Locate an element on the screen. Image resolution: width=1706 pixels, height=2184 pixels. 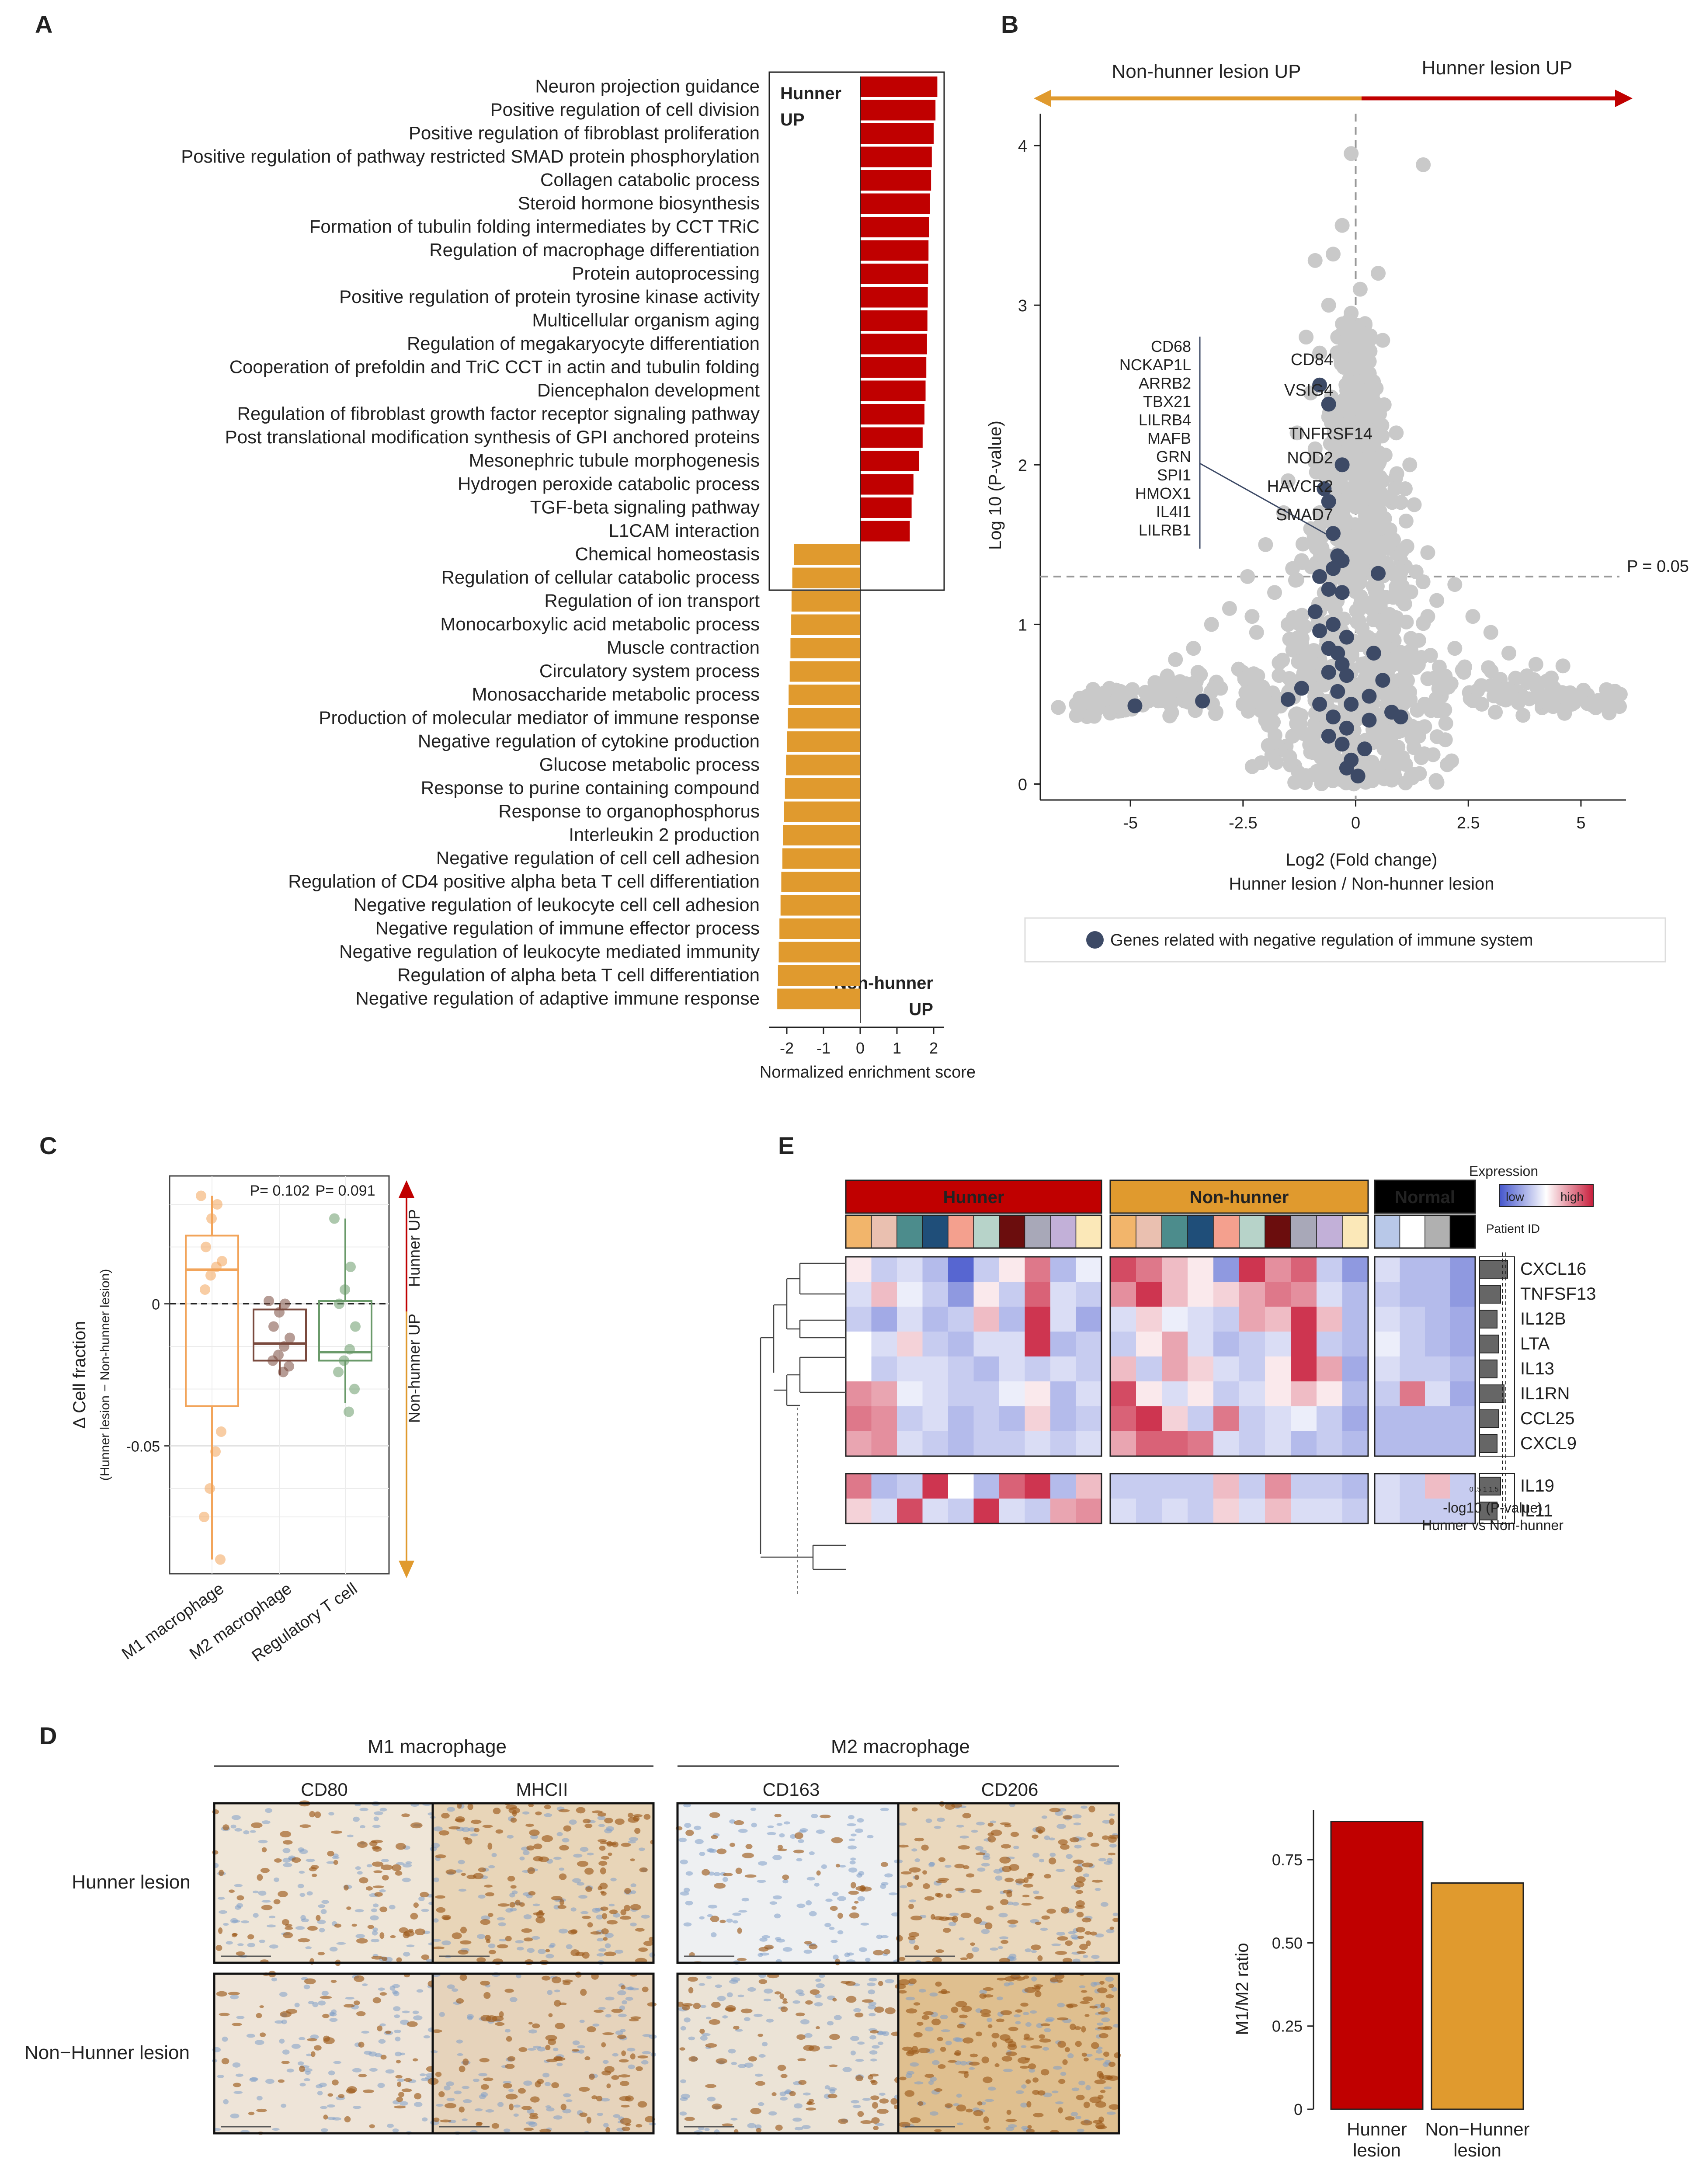
right-arrow-label: Hunner lesion UP is located at coordinates (1497, 68).